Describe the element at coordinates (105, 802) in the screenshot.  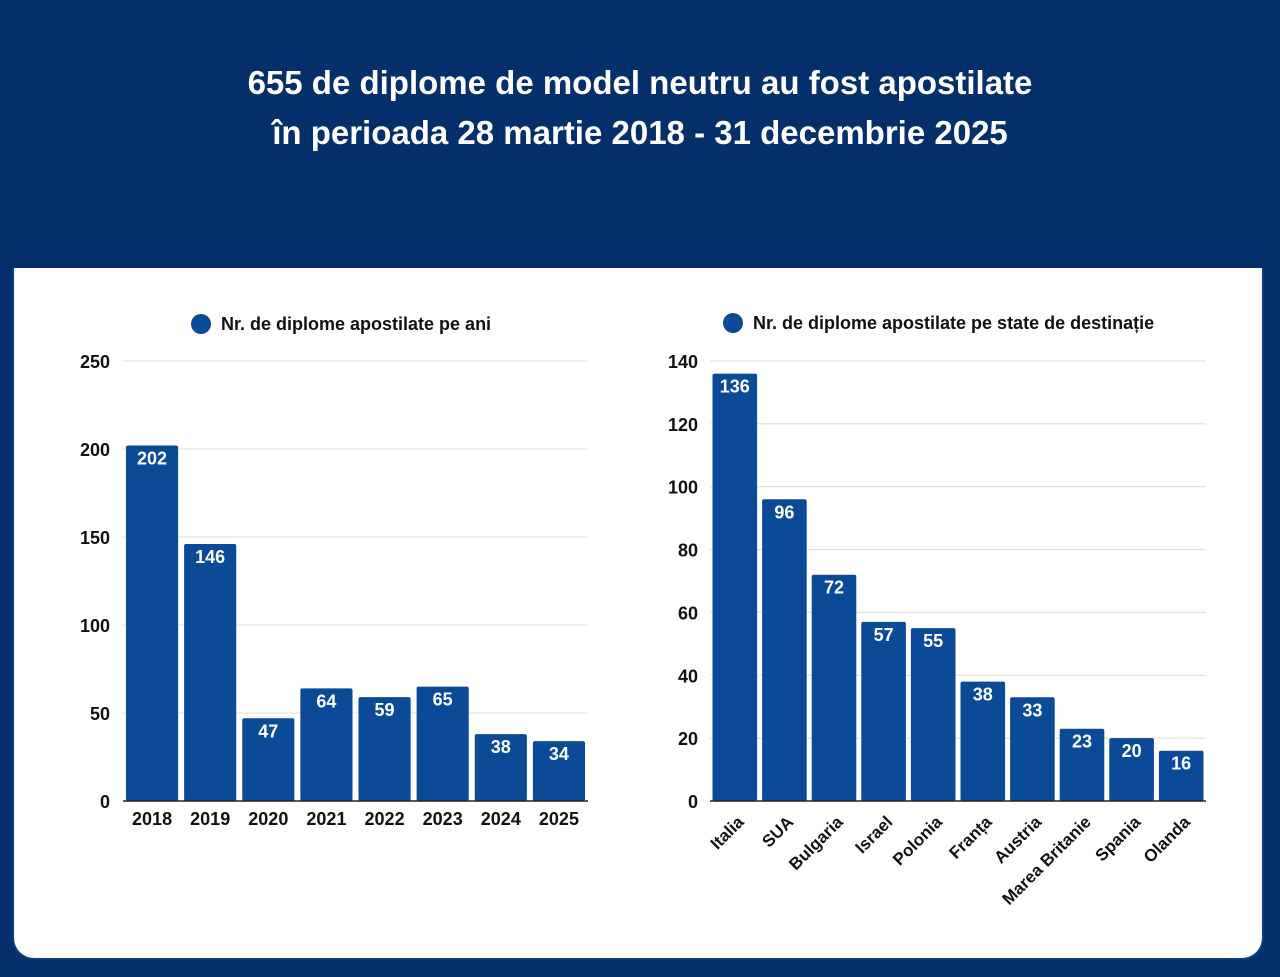
I see `years-ytick-label: 0` at that location.